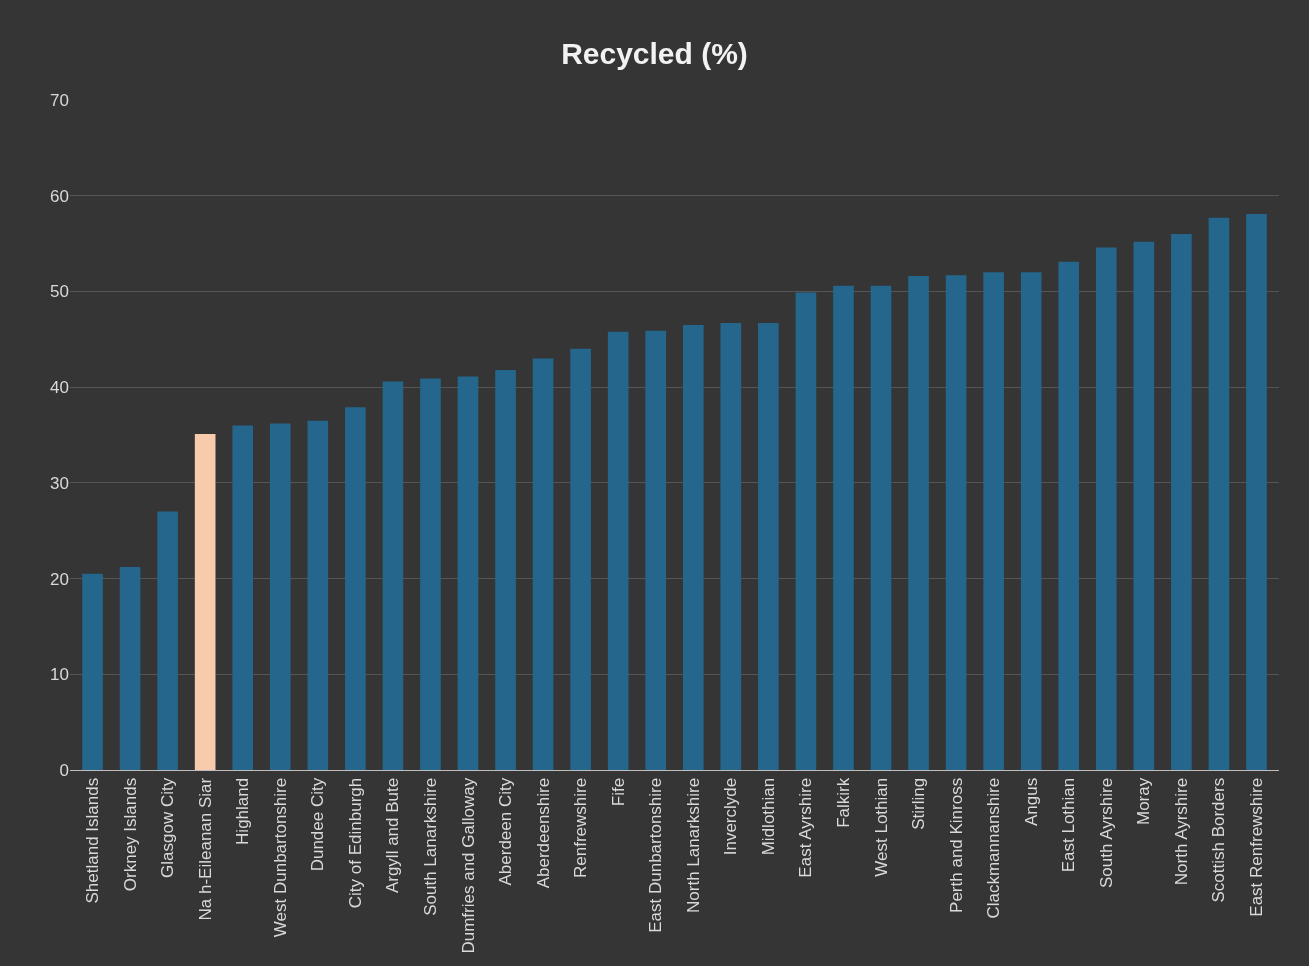 Image resolution: width=1309 pixels, height=966 pixels. Describe the element at coordinates (280, 857) in the screenshot. I see `x-tick-label: West Dunbartonshire` at that location.